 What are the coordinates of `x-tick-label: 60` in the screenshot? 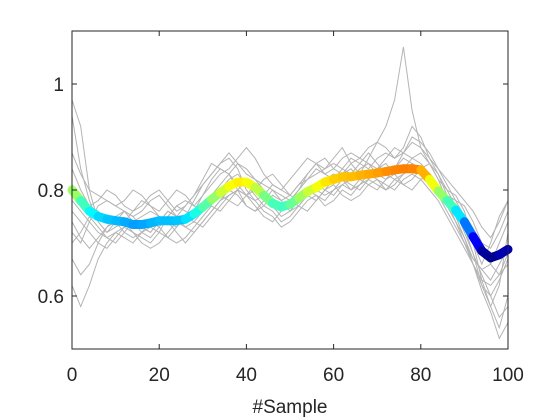 It's located at (333, 375).